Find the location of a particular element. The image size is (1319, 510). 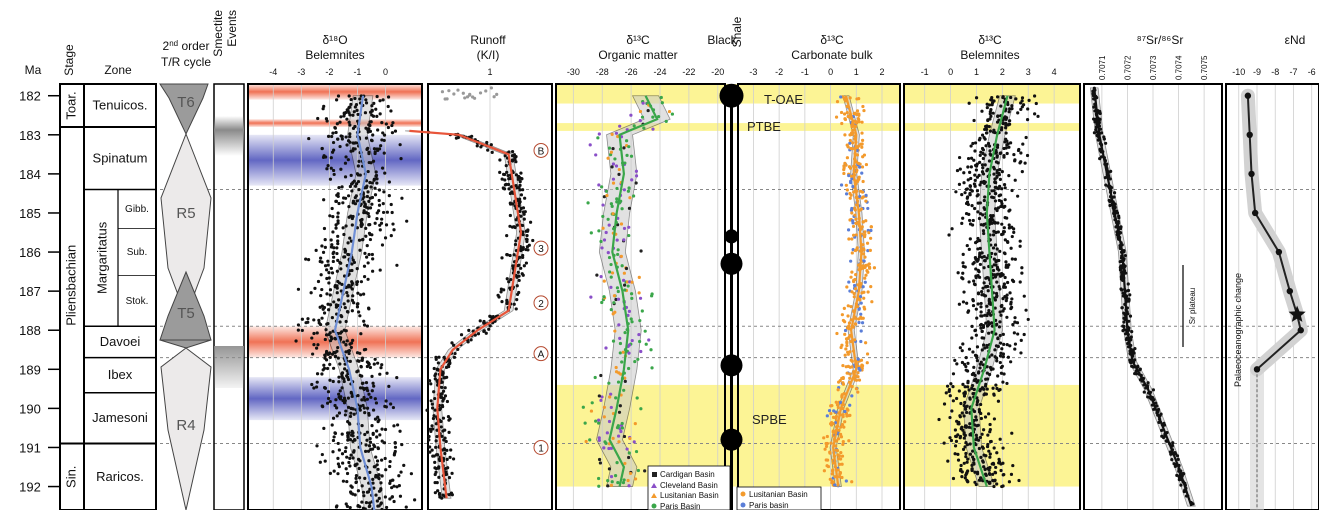

legend-org-swatch-lusitanian is located at coordinates (654, 495).